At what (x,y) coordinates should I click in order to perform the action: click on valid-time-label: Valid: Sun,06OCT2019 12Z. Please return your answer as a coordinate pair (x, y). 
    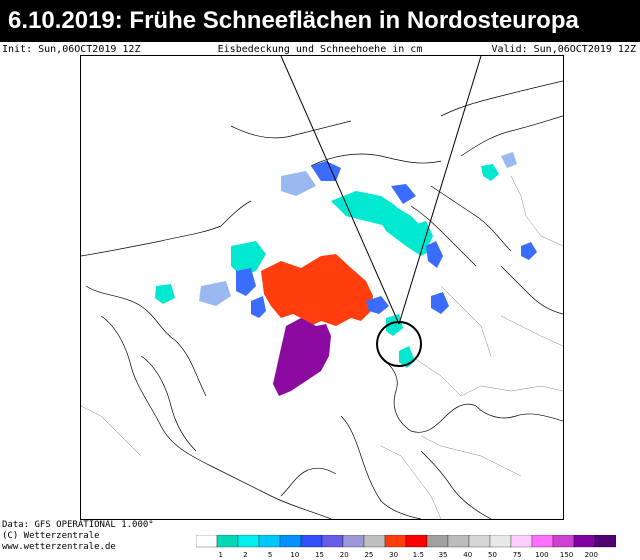
    Looking at the image, I should click on (564, 49).